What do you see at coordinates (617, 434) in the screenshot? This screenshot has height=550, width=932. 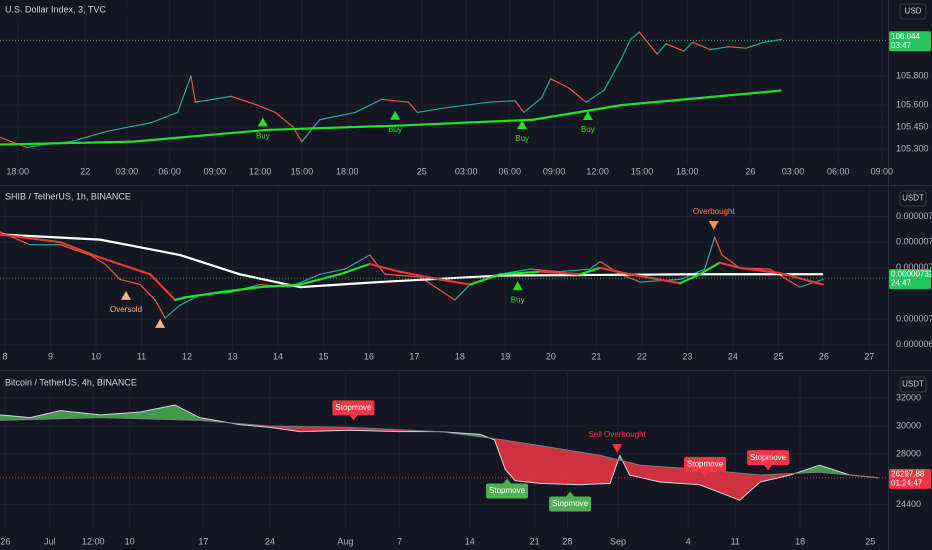 I see `signal-label: Sell Overbought` at bounding box center [617, 434].